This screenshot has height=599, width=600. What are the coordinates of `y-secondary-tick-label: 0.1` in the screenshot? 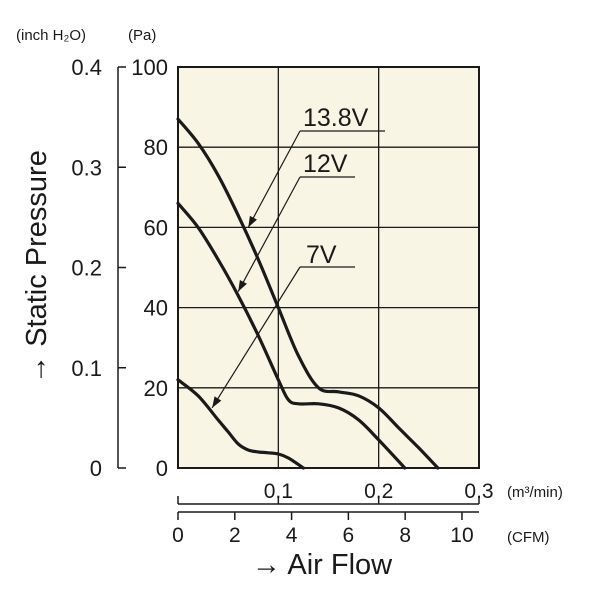 It's located at (86, 368).